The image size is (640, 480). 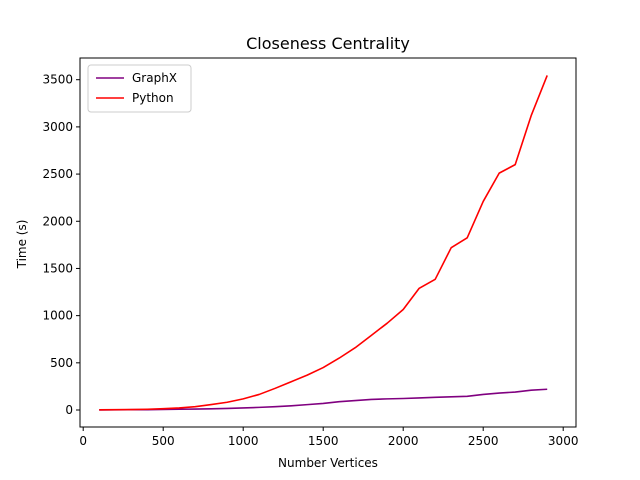 I want to click on y-tick-label: 500, so click(x=61, y=363).